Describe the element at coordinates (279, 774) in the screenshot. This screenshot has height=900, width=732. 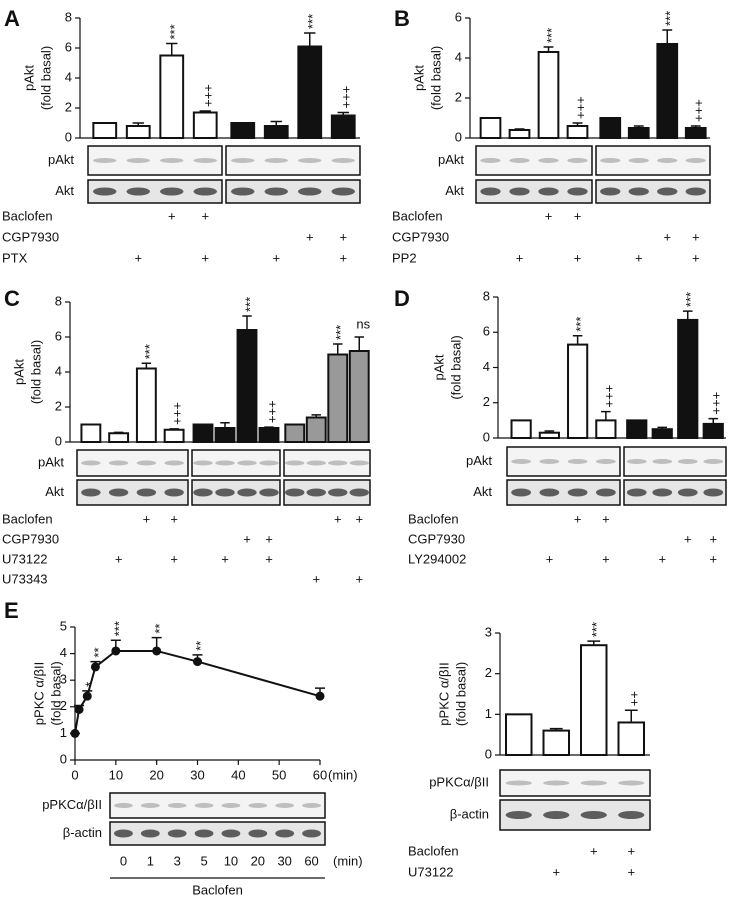
I see `x-tick-label: 50` at that location.